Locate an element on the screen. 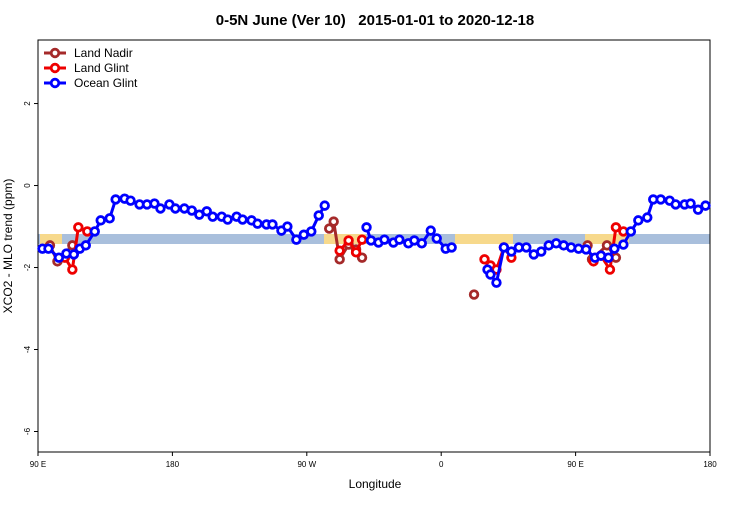  y-tick-label: -6 is located at coordinates (27, 431).